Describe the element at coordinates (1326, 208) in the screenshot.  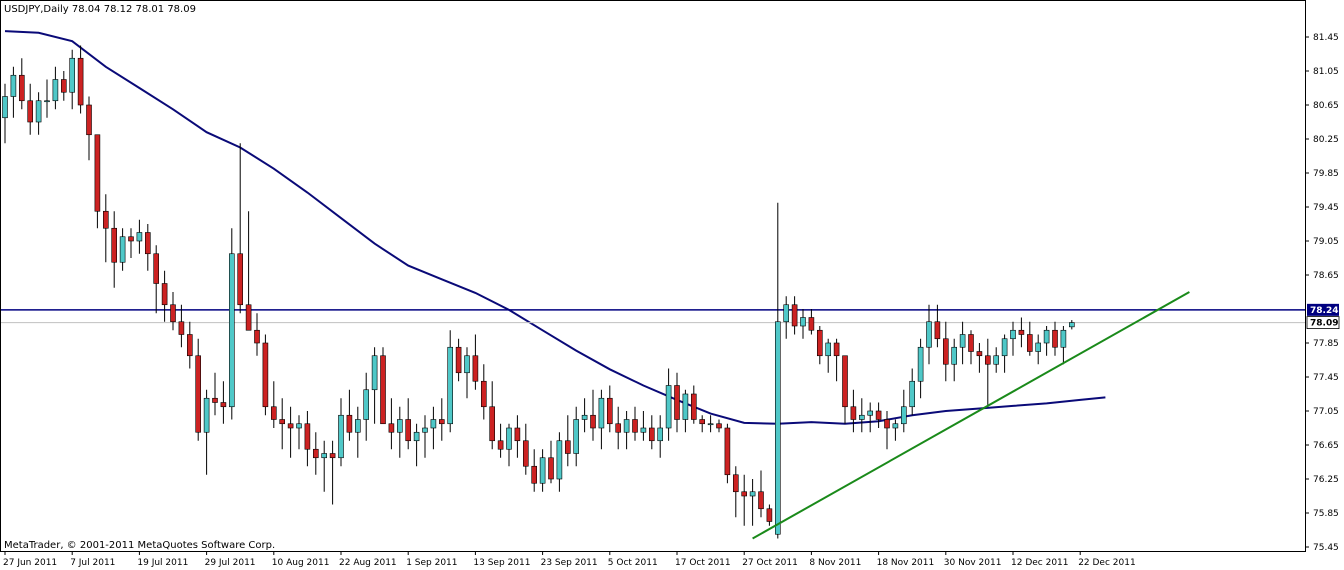
I see `y-tick-label: 79.45` at that location.